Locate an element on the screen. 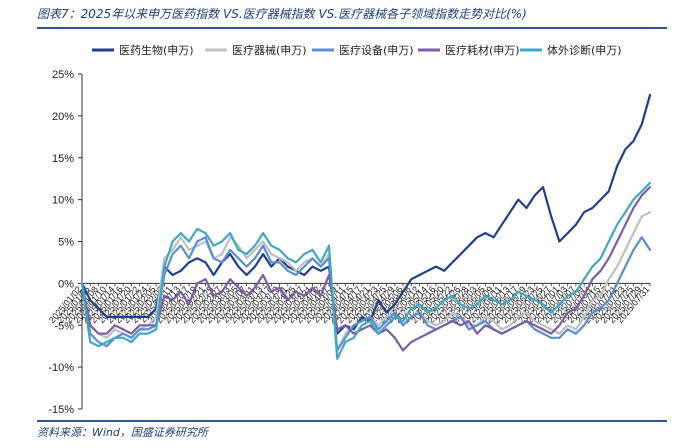 Image resolution: width=700 pixels, height=448 pixels. y-tick-label: 0% is located at coordinates (66, 284).